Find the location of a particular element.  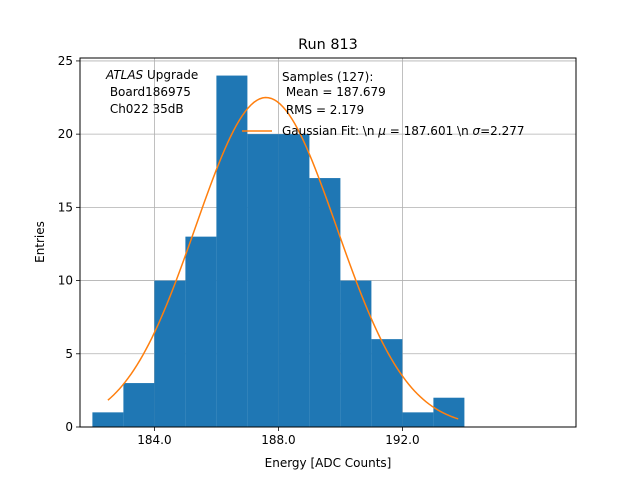

x-axis-ticks: 184.0 188.0 192.0 is located at coordinates (278, 437).